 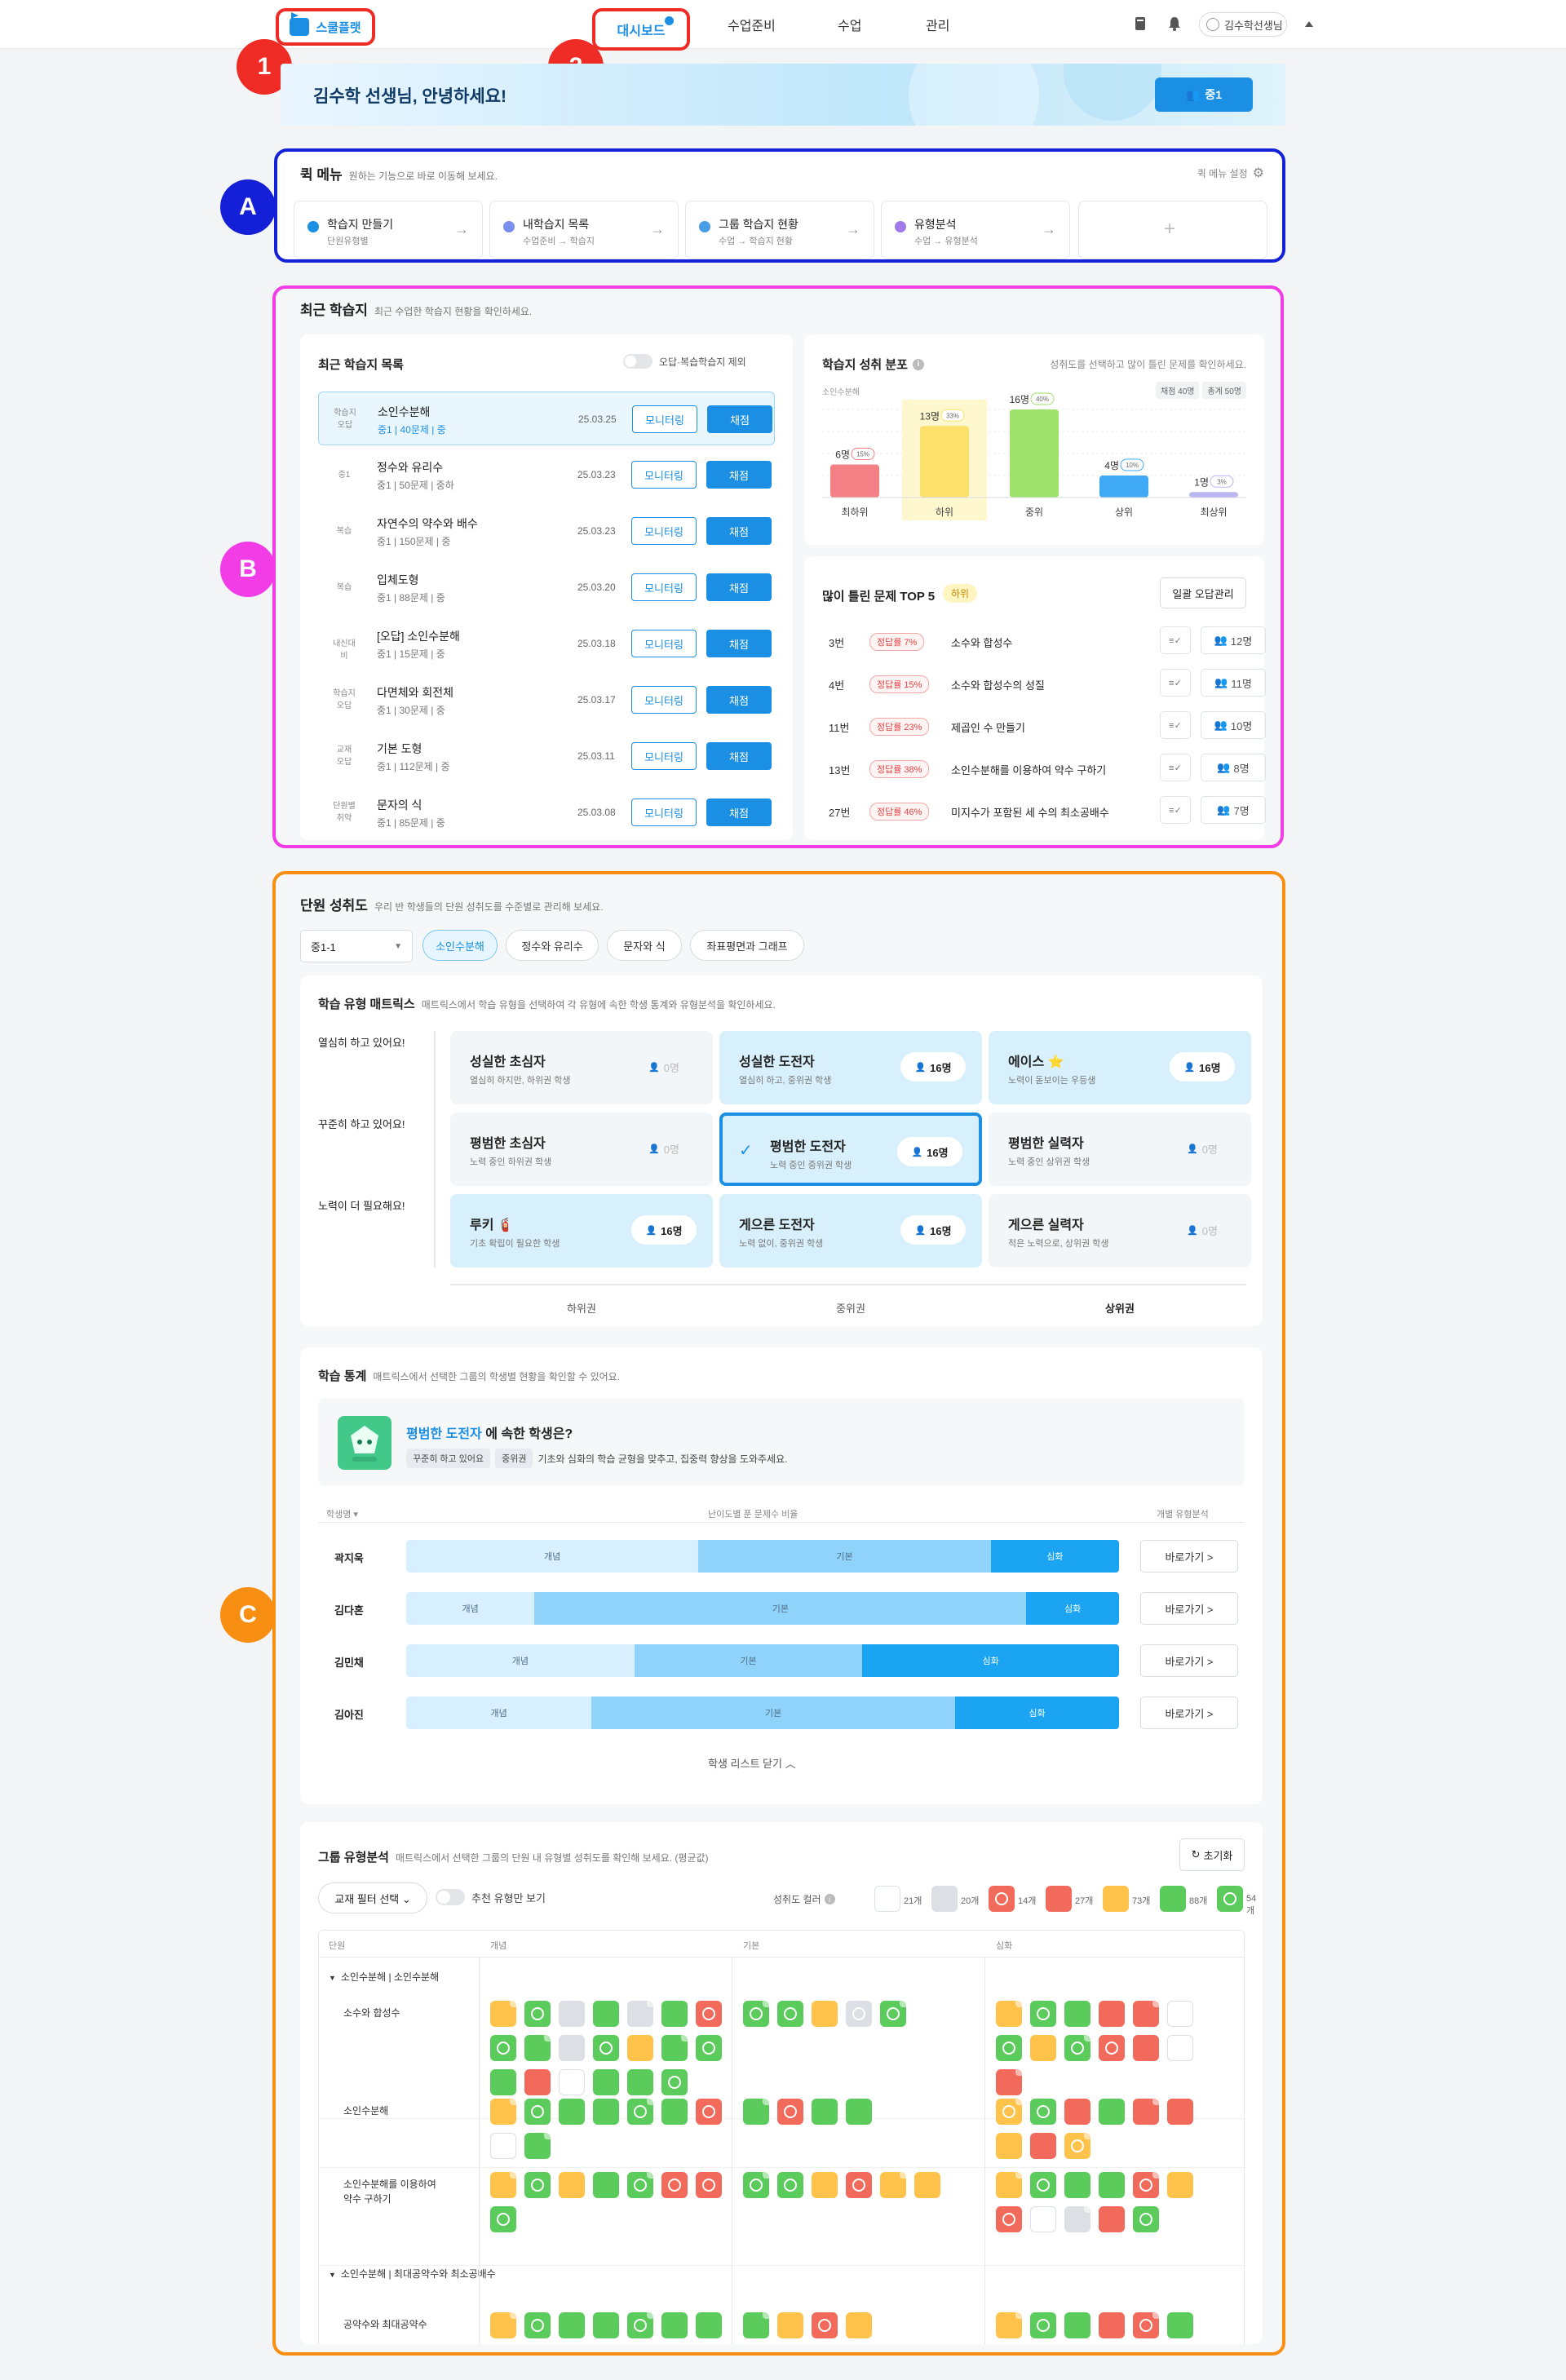 What do you see at coordinates (1174, 24) in the screenshot?
I see `bell-icon` at bounding box center [1174, 24].